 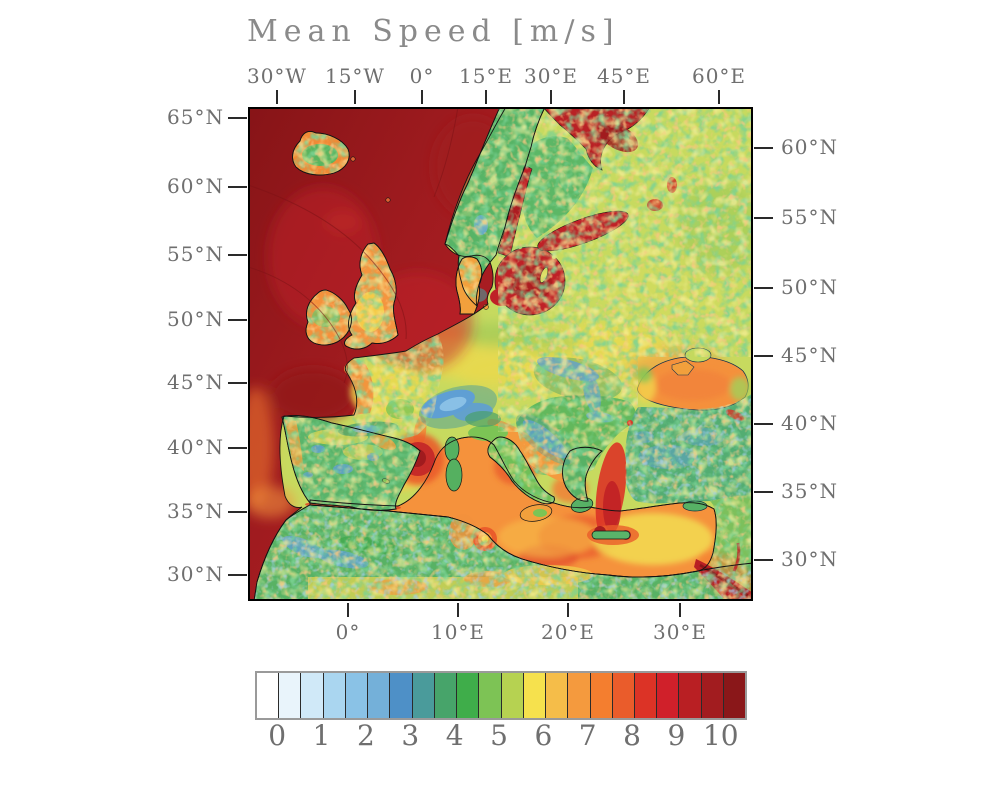 I want to click on shetland-islands, so click(x=388, y=200).